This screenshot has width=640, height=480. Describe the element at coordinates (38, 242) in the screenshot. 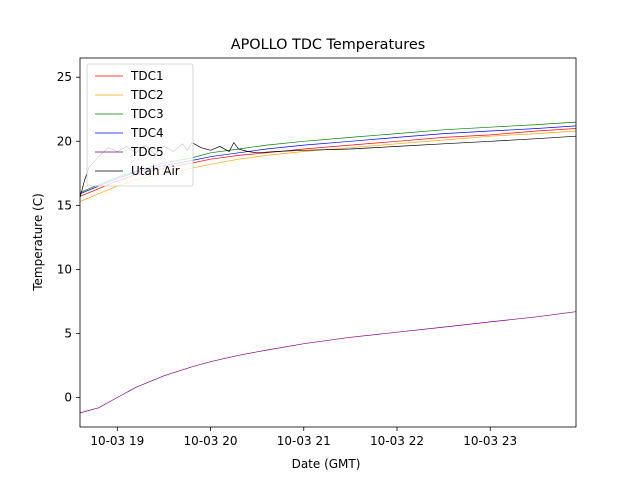

I see `y-axis-label: Temperature (C)` at that location.